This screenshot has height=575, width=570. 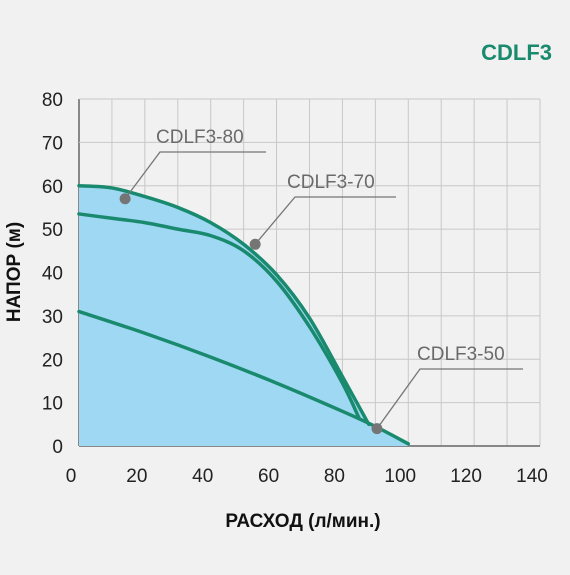 What do you see at coordinates (57, 447) in the screenshot?
I see `y-tick-label: 0` at bounding box center [57, 447].